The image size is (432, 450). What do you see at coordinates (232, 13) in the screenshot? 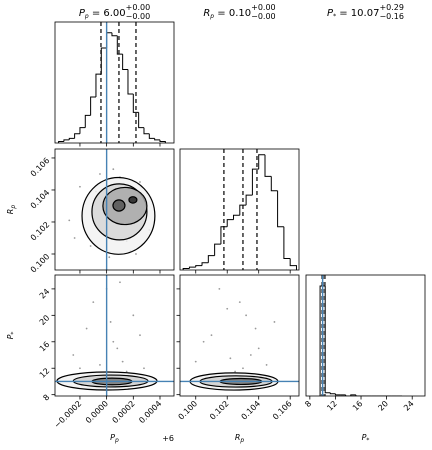
I see `title-value: = 0.10` at bounding box center [232, 13].